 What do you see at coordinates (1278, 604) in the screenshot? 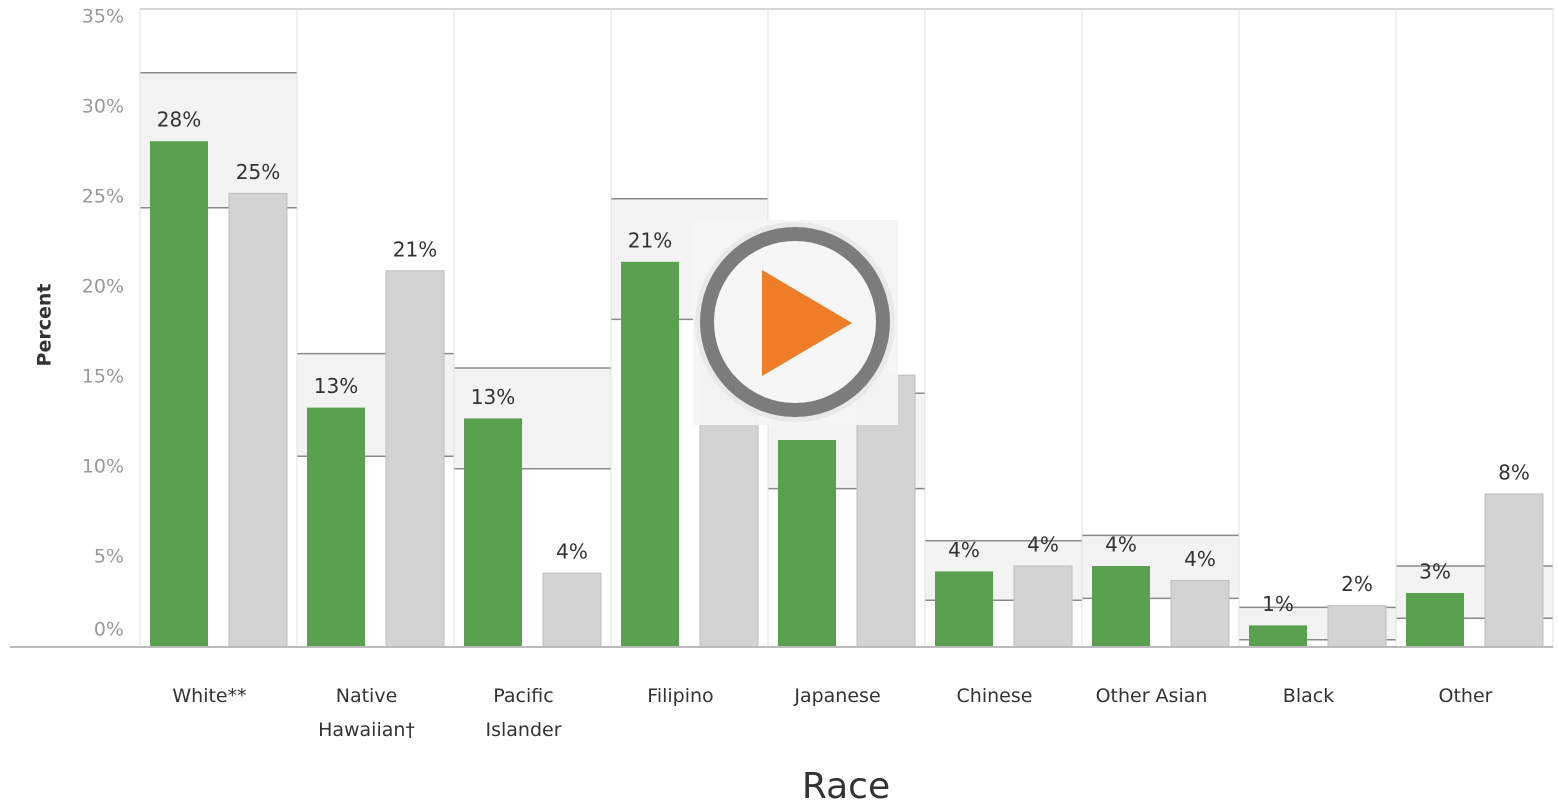
I see `value-label: 1%` at bounding box center [1278, 604].